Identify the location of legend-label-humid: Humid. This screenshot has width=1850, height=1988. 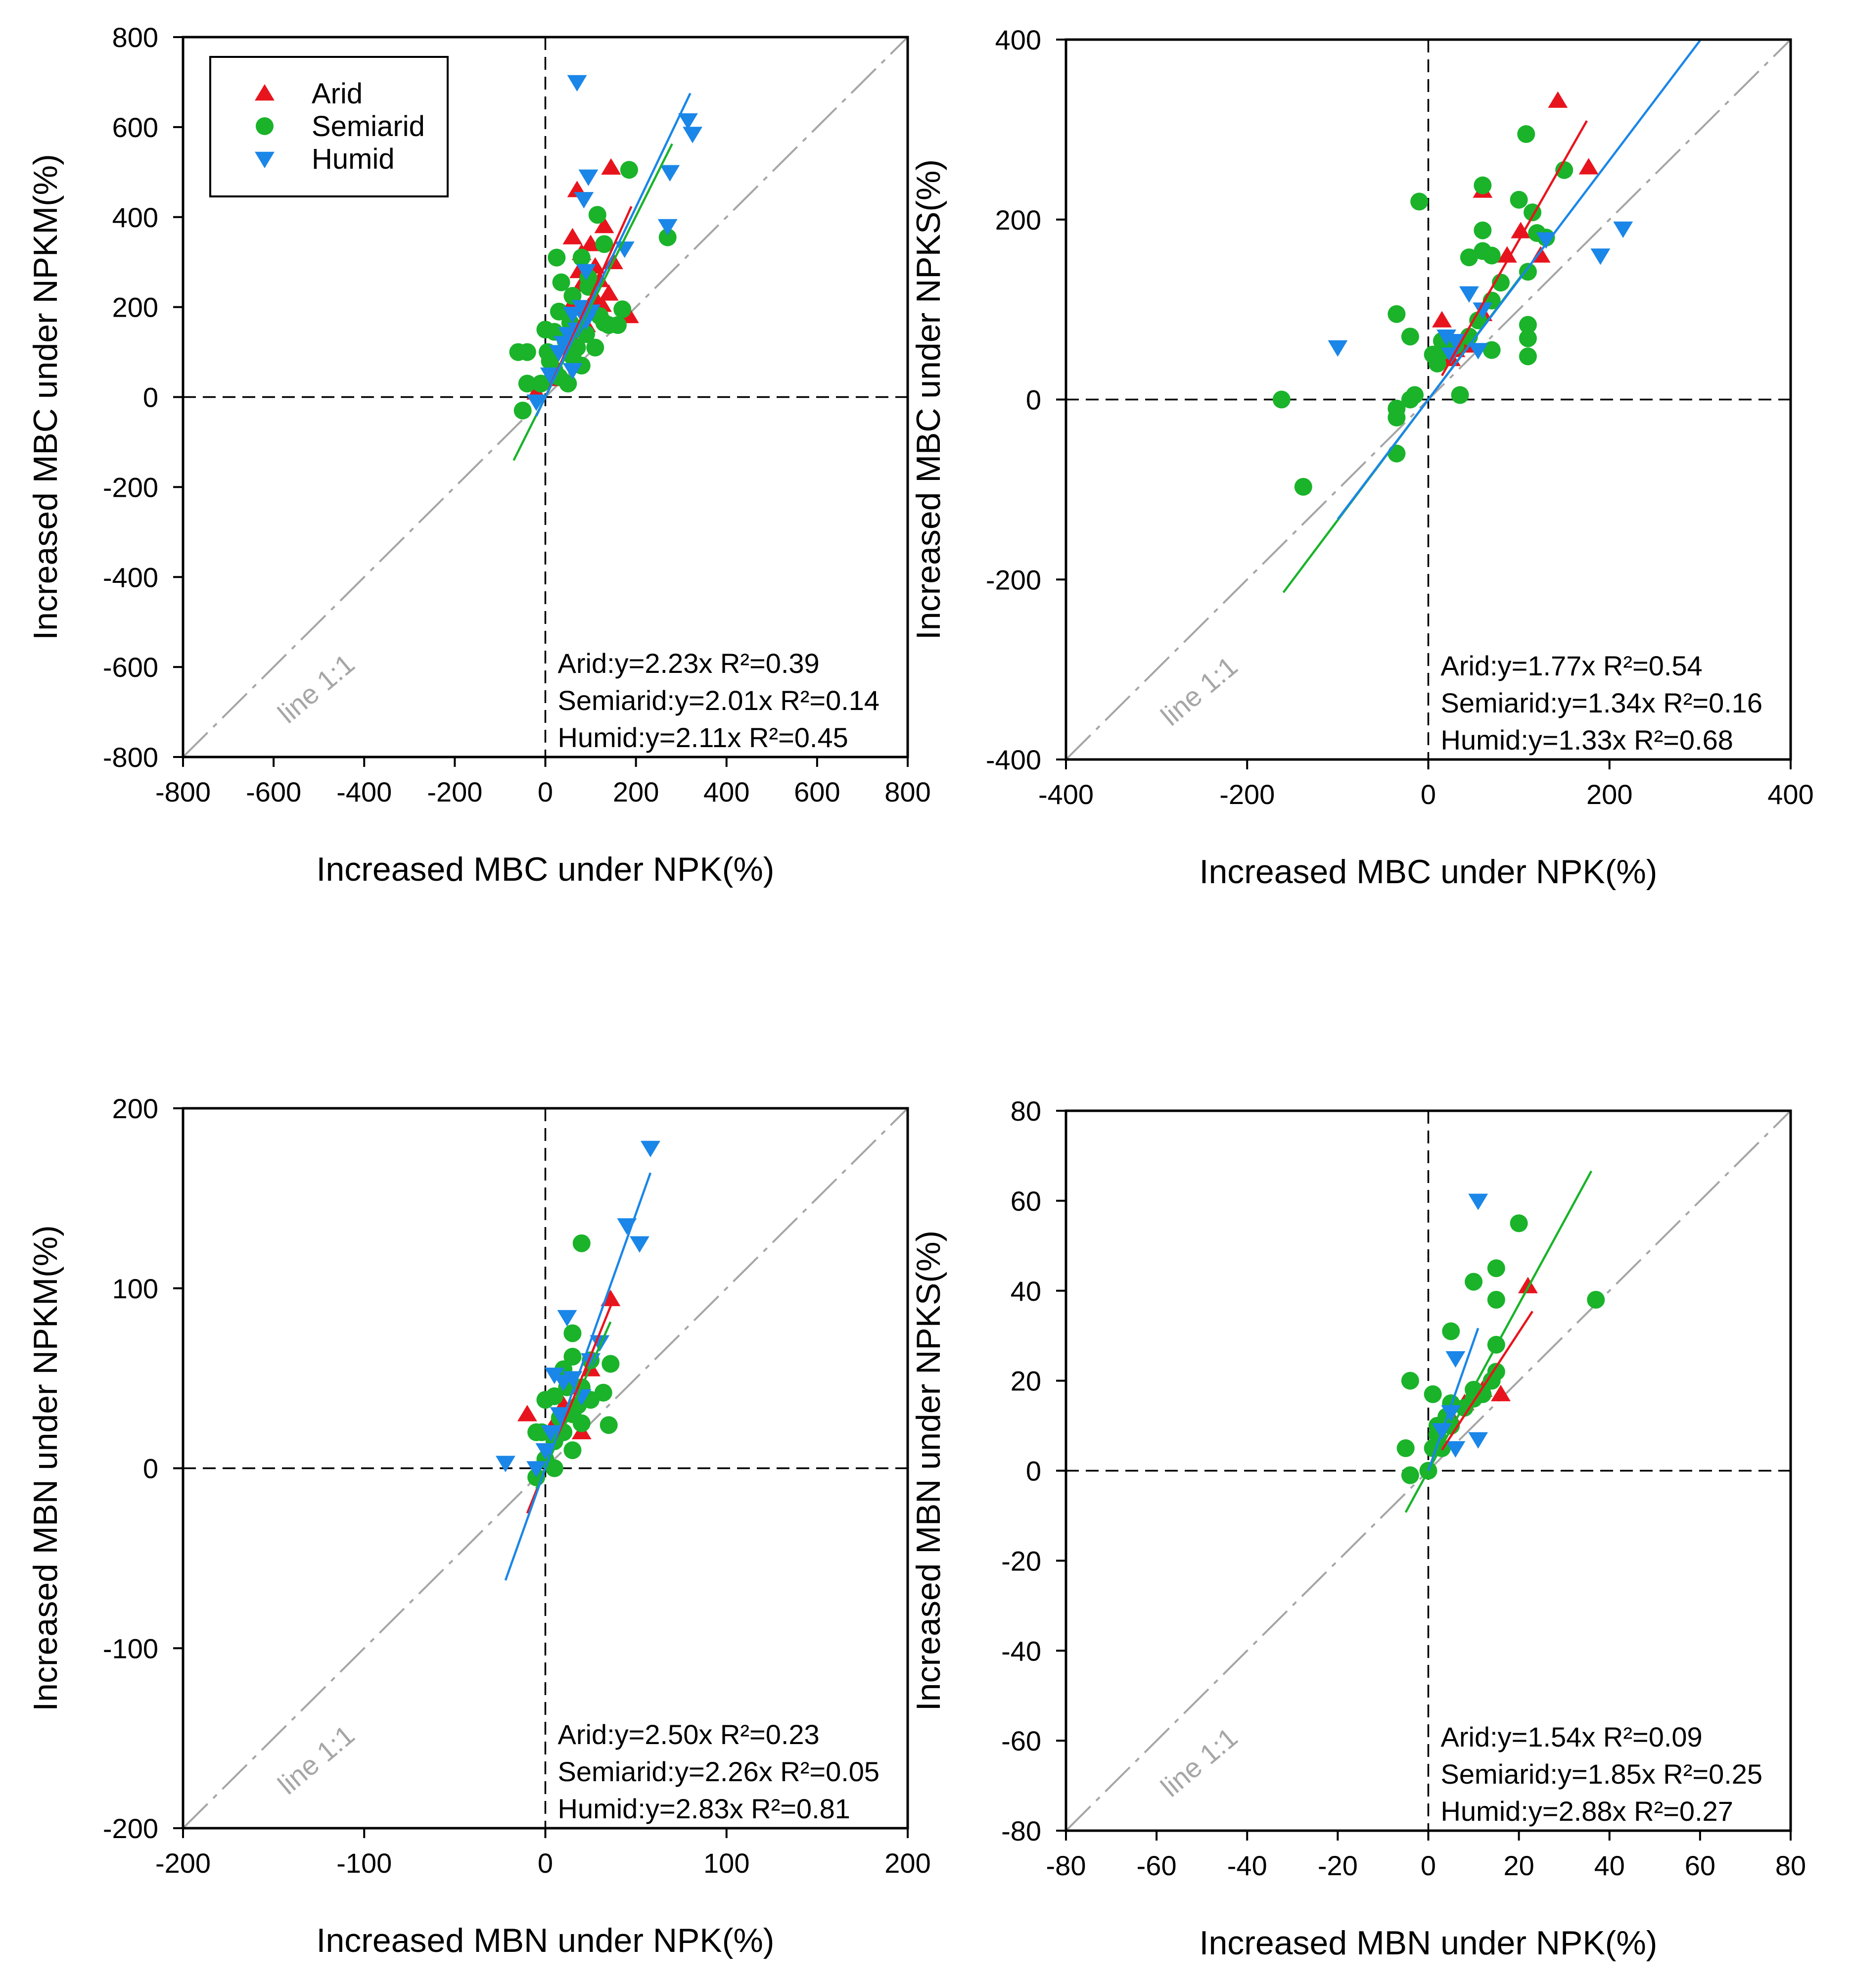
(353, 159).